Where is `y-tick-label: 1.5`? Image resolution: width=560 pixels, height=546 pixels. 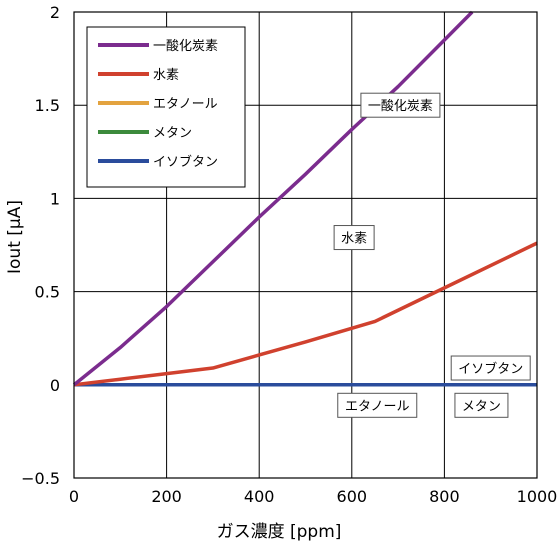
y-tick-label: 1.5 is located at coordinates (47, 105).